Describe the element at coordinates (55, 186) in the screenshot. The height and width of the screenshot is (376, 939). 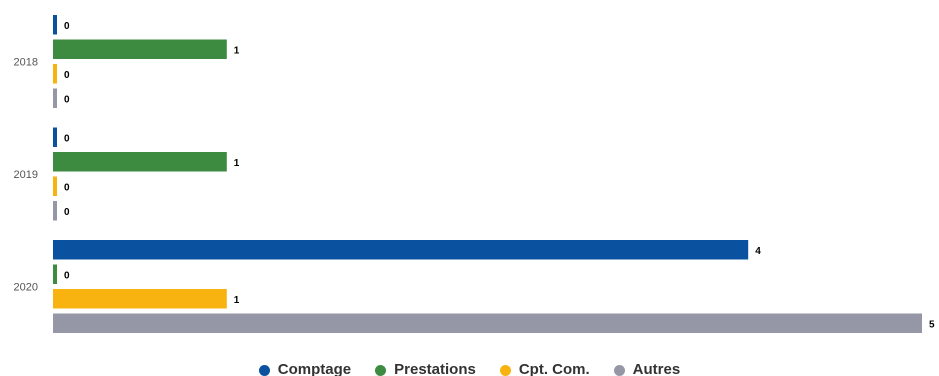
I see `bar-cpt-com-2019` at that location.